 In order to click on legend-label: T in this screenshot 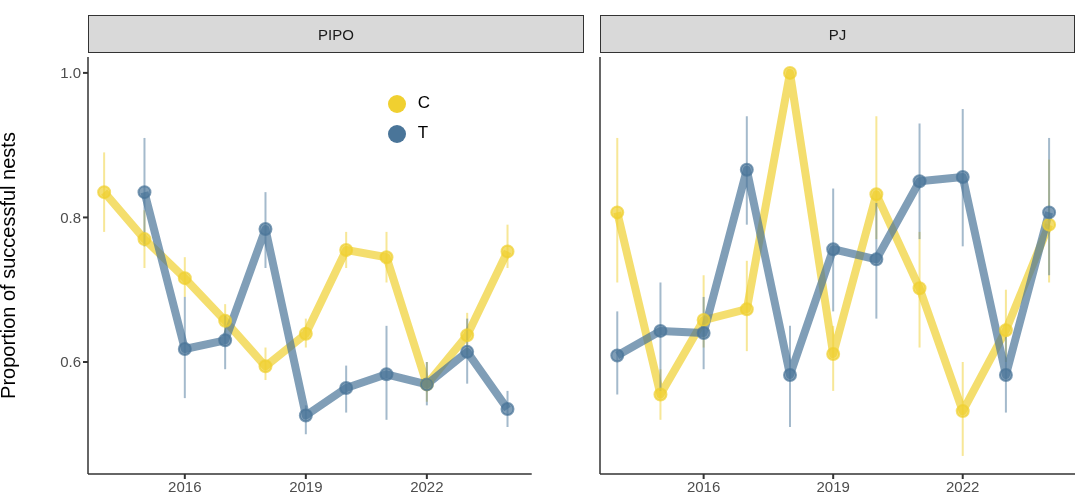, I will do `click(423, 132)`.